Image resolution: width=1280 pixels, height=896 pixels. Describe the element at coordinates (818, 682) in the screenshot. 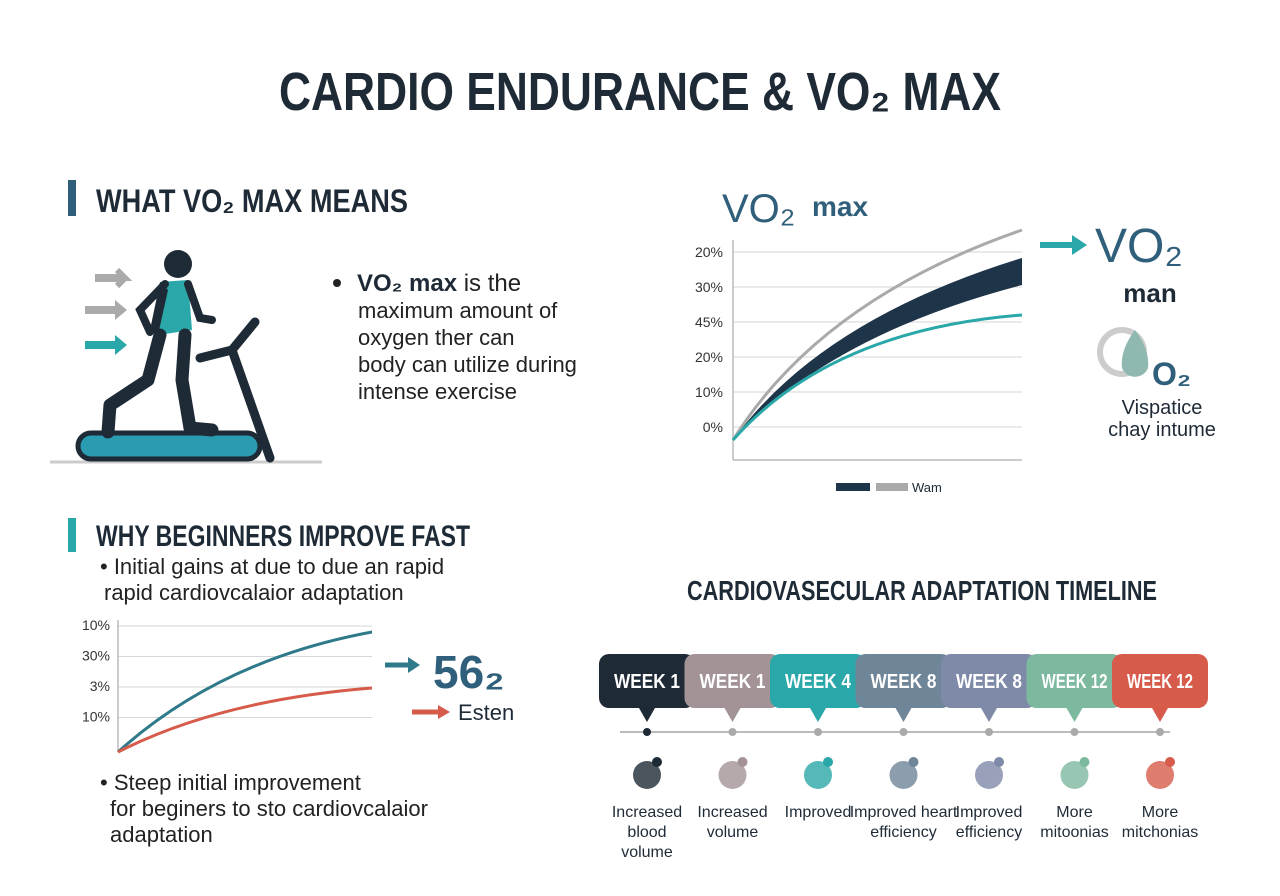

I see `week-label: WEEK 4` at that location.